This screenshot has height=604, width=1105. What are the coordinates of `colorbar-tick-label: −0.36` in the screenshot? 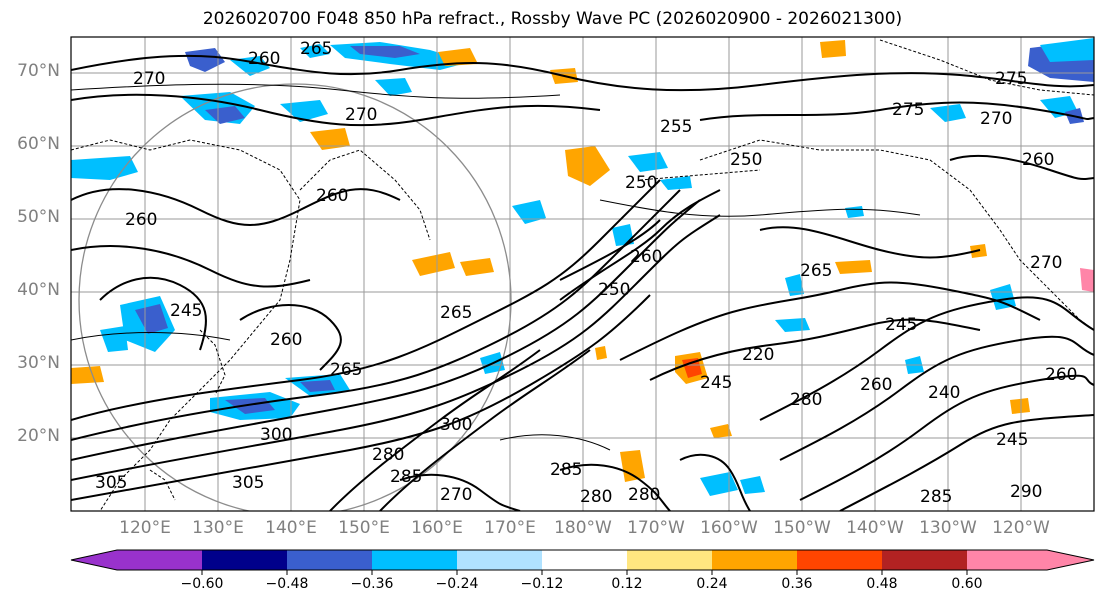 It's located at (372, 584).